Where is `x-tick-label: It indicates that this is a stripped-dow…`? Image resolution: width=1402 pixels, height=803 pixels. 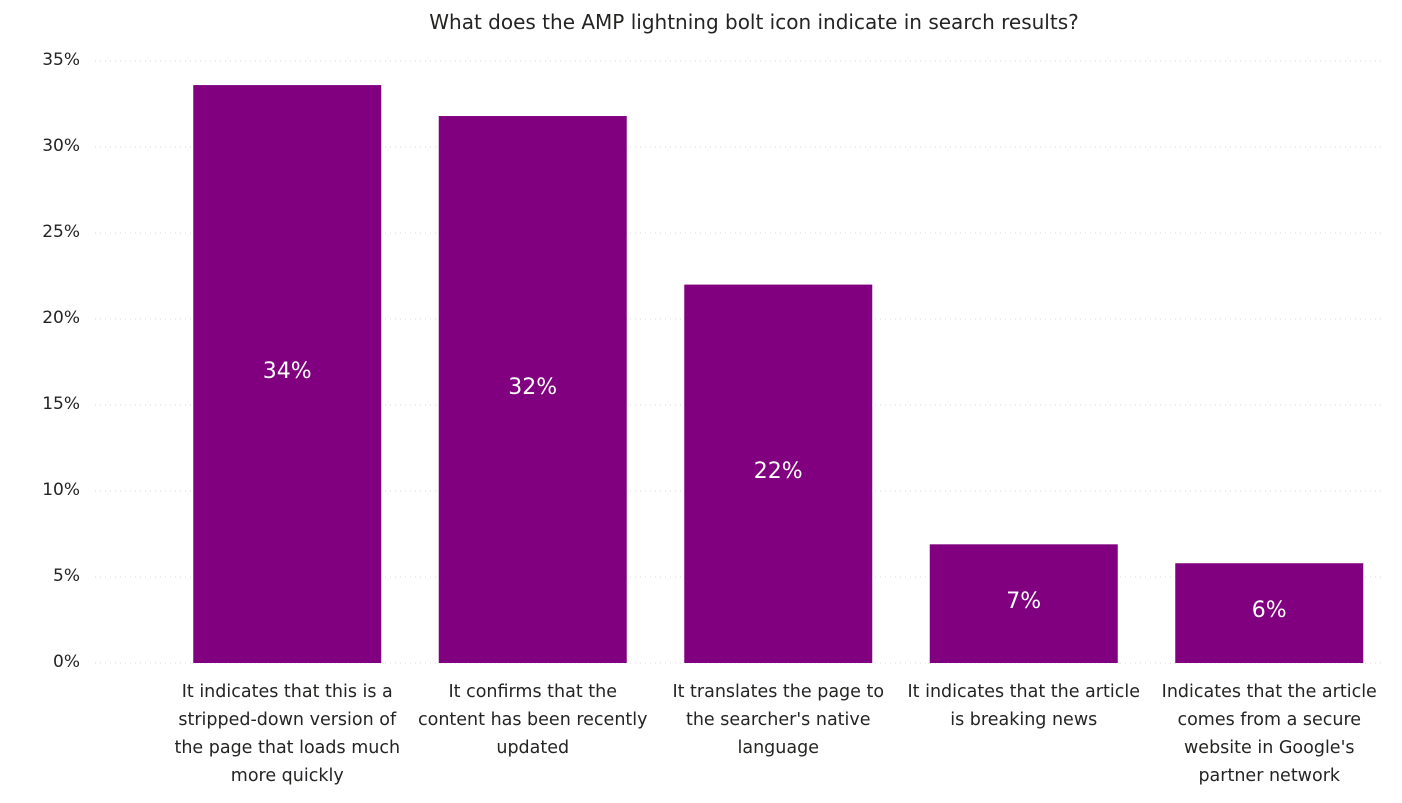
x-tick-label: It indicates that this is a stripped-dow… is located at coordinates (287, 734).